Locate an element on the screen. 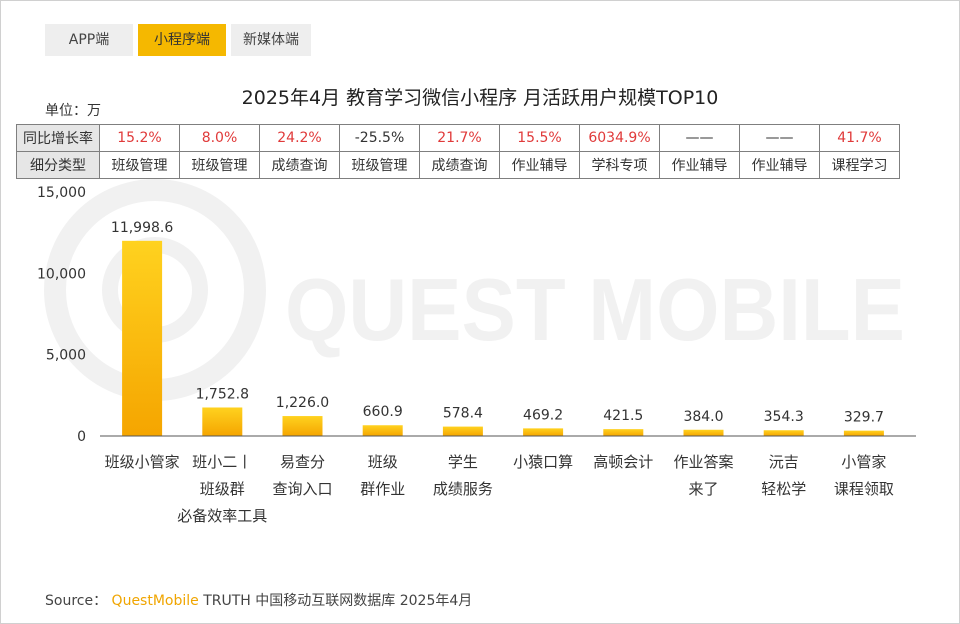 The height and width of the screenshot is (624, 960). y-tick-label: 5,000 is located at coordinates (66, 356).